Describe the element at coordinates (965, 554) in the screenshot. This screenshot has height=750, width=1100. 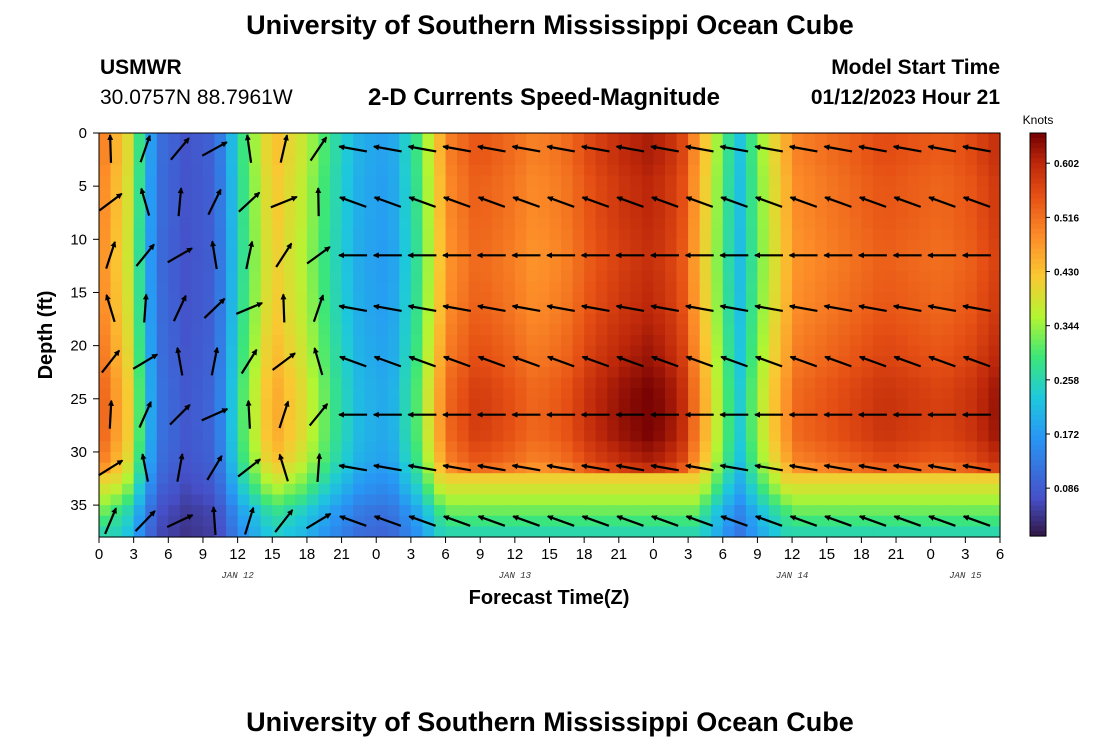
I see `x-tick-label: 3` at that location.